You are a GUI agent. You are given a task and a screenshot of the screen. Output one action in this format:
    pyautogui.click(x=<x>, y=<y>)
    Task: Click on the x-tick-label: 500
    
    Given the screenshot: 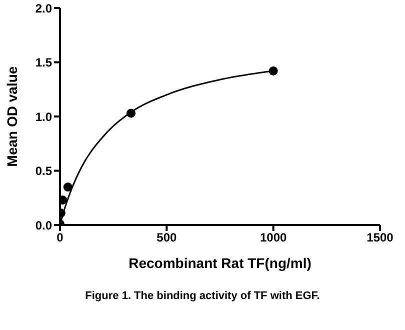 What is the action you would take?
    pyautogui.click(x=166, y=237)
    